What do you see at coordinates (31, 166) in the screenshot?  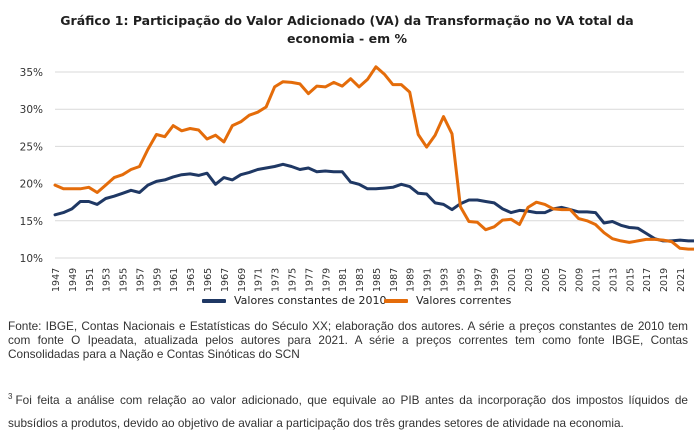 I see `y-axis-ticks: 10% 15% 20% 25% 30% 35%` at bounding box center [31, 166].